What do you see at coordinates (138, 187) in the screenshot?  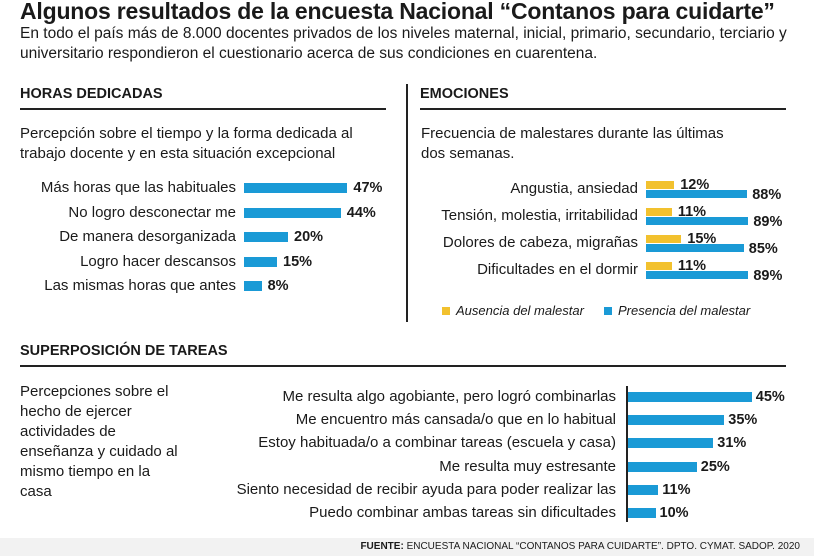 I see `bar-label: Más horas que las habituales` at bounding box center [138, 187].